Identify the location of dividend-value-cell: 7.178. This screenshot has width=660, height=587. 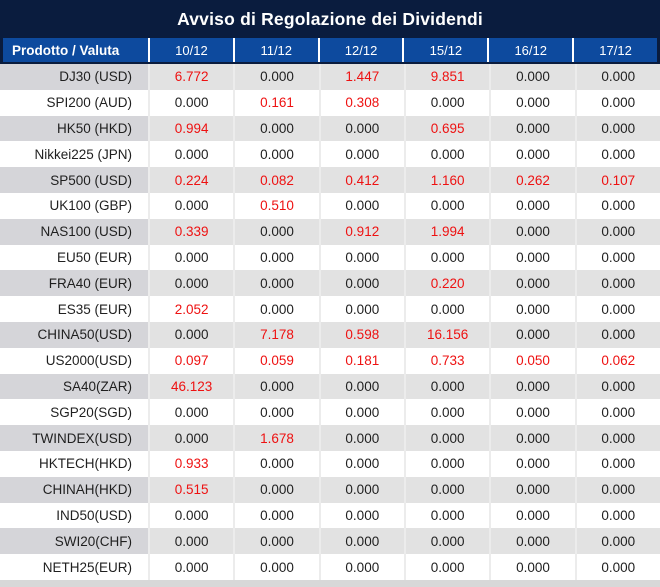
(275, 334).